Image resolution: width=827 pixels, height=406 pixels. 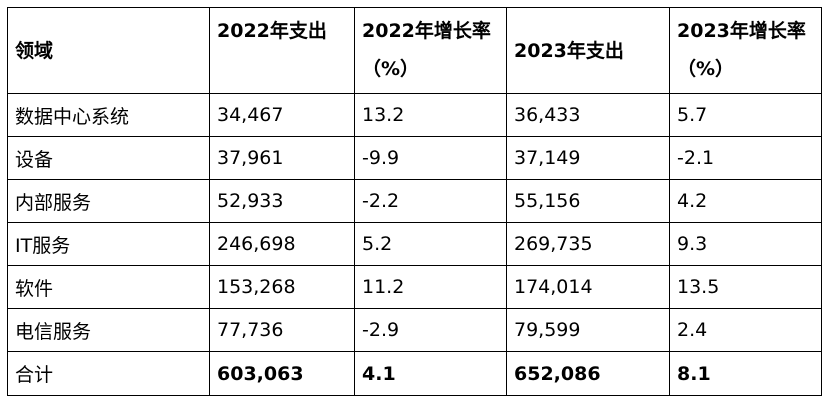 I want to click on cell-growth-2022: 5.2, so click(x=430, y=244).